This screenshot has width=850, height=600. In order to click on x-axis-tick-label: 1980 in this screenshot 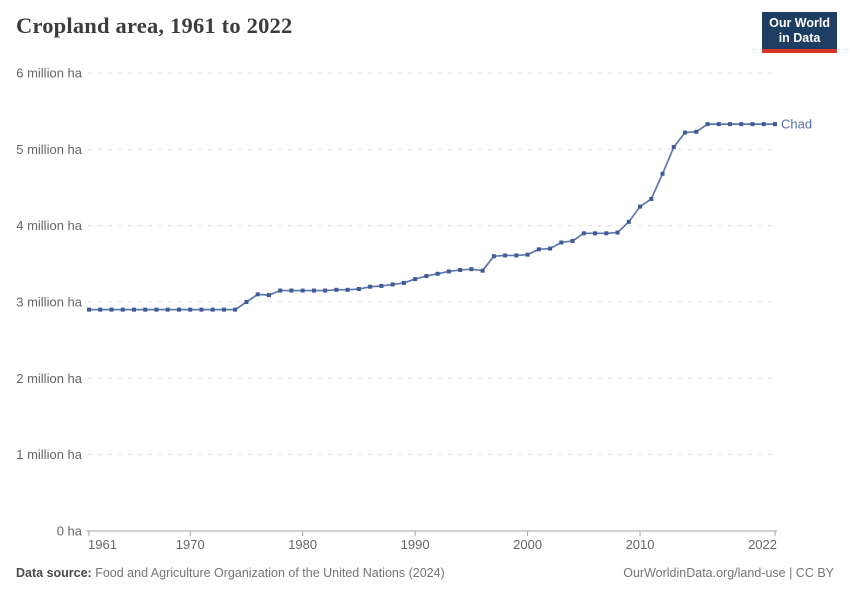, I will do `click(302, 544)`.